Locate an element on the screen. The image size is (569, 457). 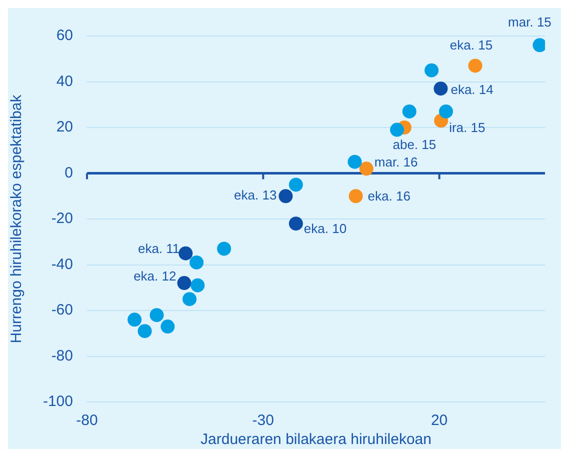
annotation: mar. 16 is located at coordinates (396, 162).